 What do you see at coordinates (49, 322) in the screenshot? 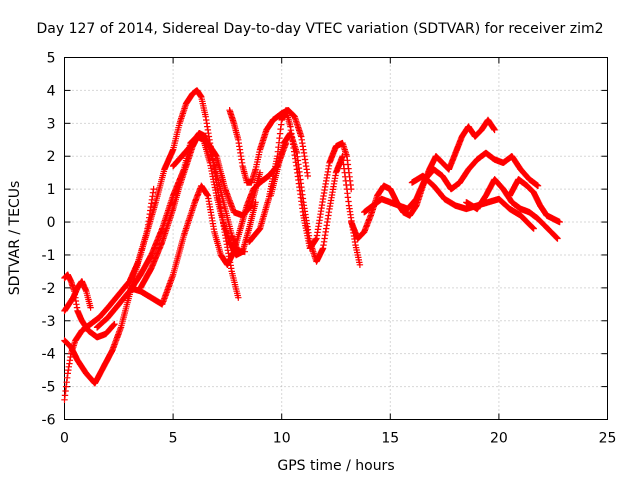
I see `y-tick-label: -3` at bounding box center [49, 322].